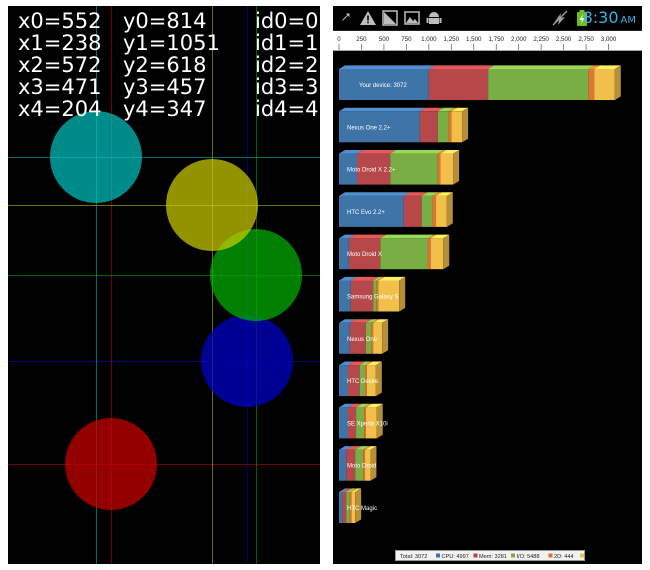  What do you see at coordinates (339, 39) in the screenshot?
I see `axis-tick-label-0: 0` at bounding box center [339, 39].